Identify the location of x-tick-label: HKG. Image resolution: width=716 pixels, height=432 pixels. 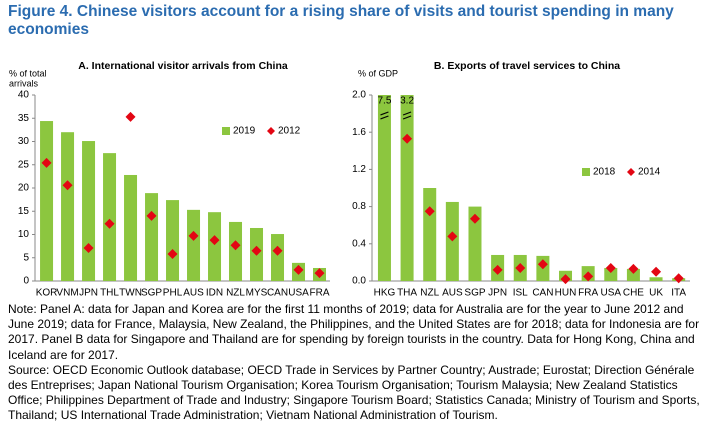
(385, 293).